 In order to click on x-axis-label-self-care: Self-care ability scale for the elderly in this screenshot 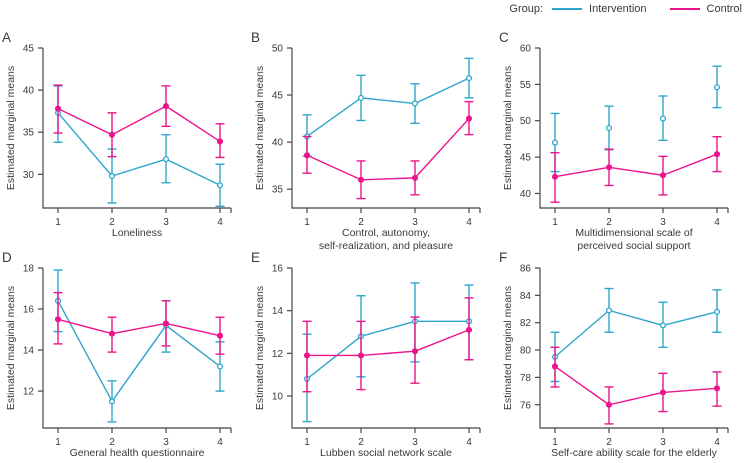, I will do `click(629, 453)`.